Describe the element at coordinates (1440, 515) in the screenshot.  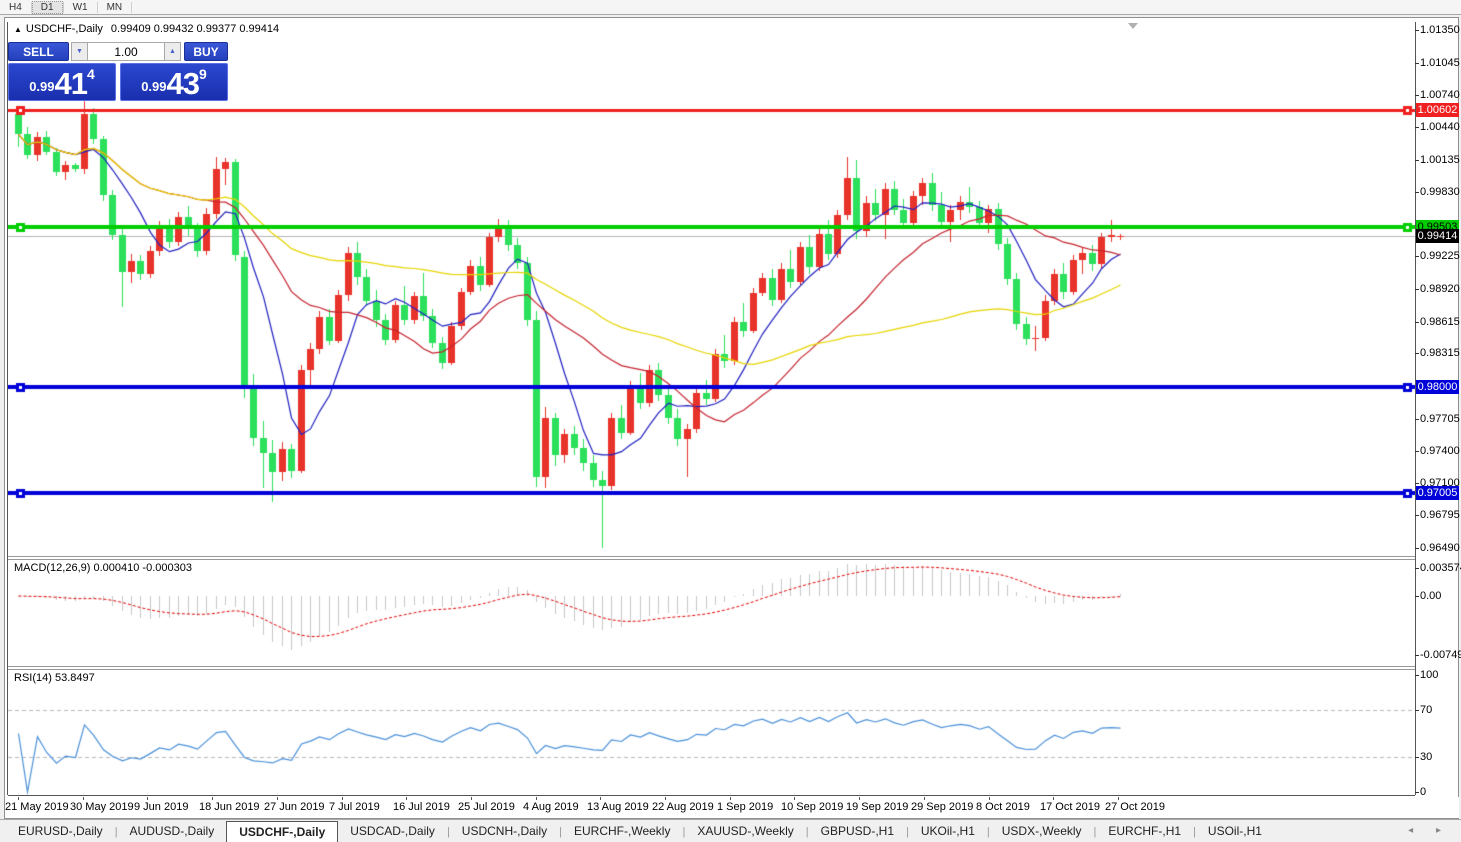
I see `price-axis-label: 0.96795` at that location.